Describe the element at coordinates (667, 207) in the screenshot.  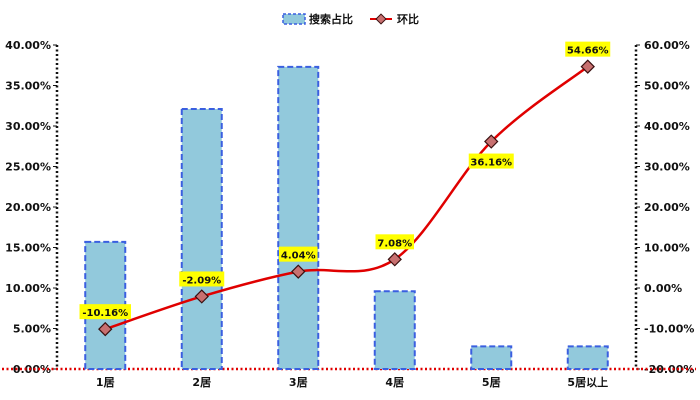
I see `right-tick-label: 20.00%` at that location.